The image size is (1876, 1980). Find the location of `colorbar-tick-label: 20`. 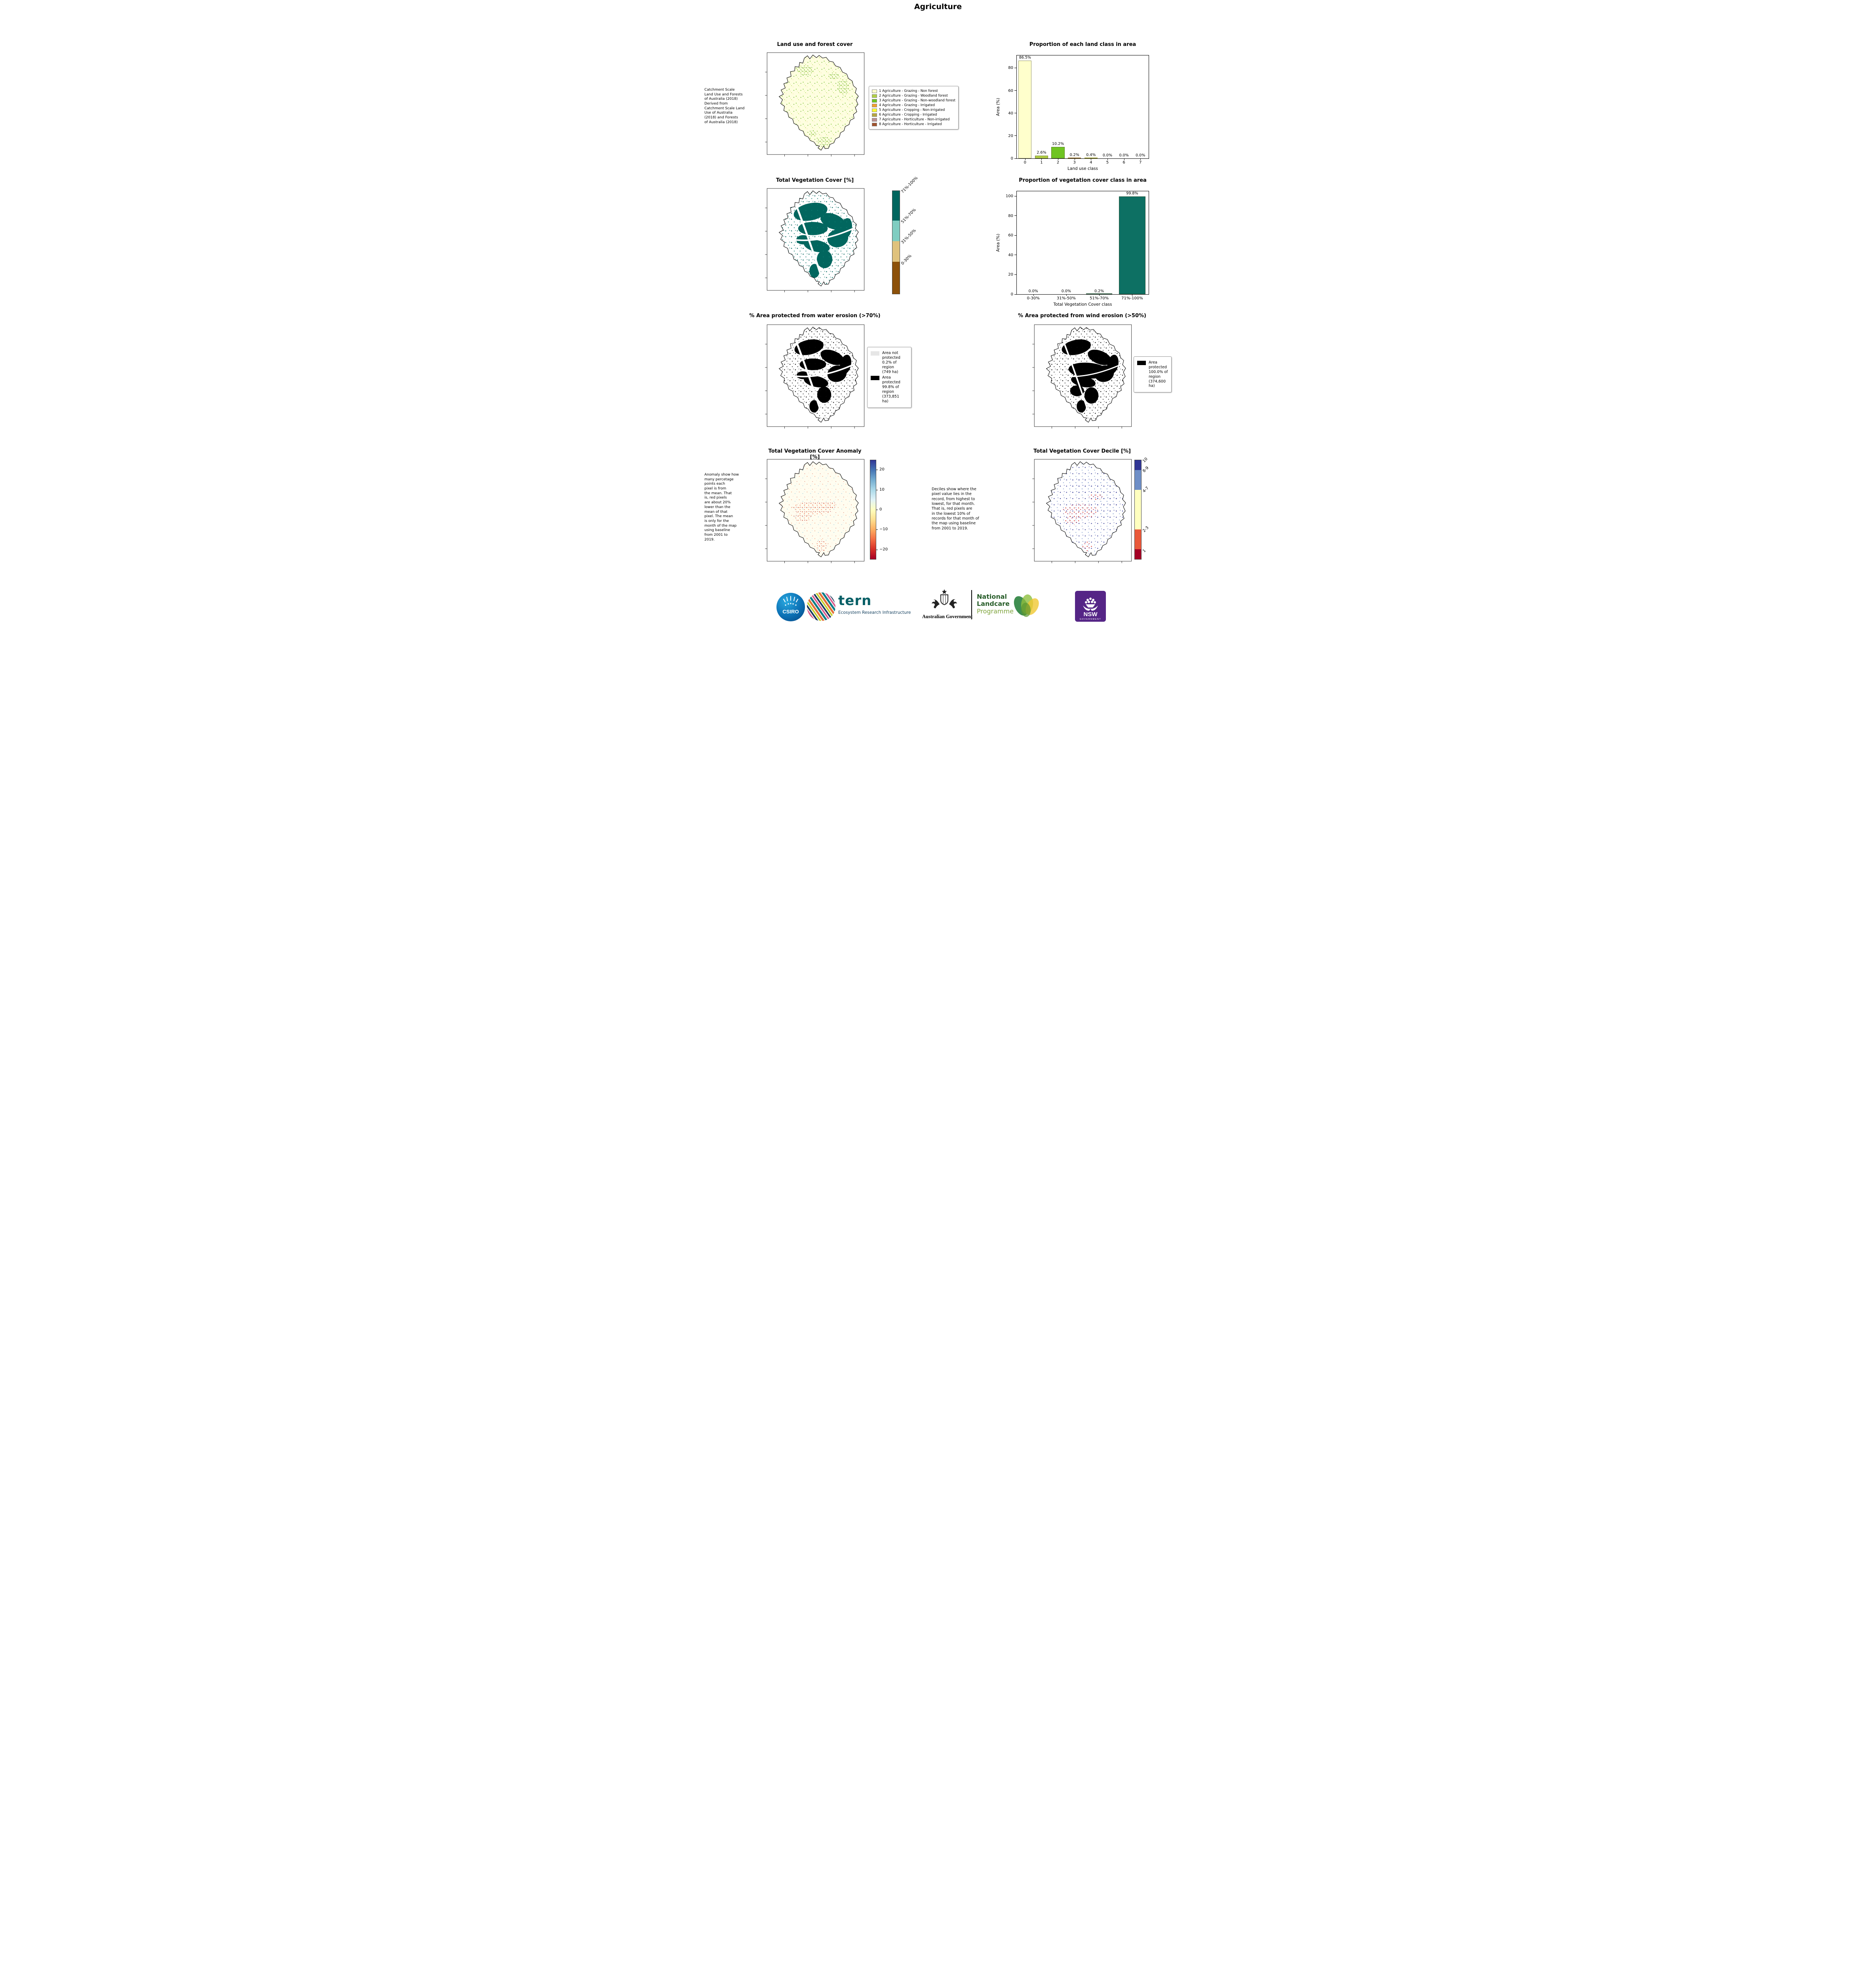

colorbar-tick-label: 20 is located at coordinates (882, 469).